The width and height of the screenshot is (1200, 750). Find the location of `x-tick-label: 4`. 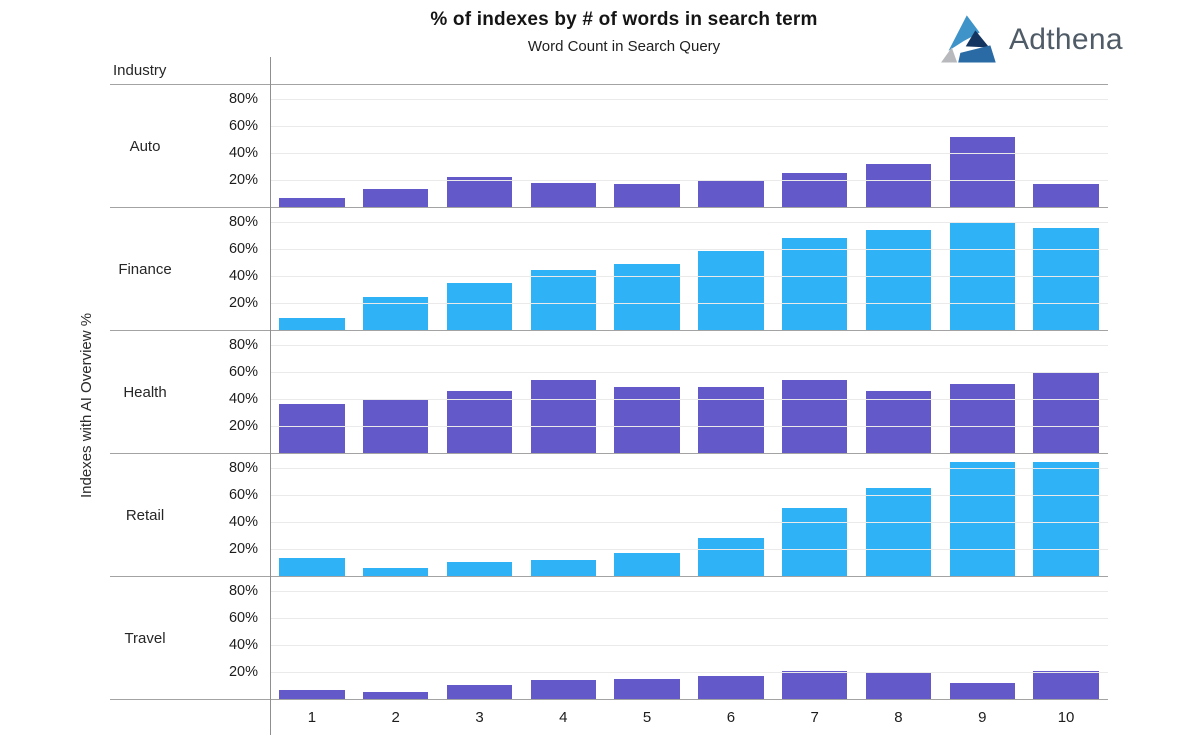

x-tick-label: 4 is located at coordinates (563, 717).